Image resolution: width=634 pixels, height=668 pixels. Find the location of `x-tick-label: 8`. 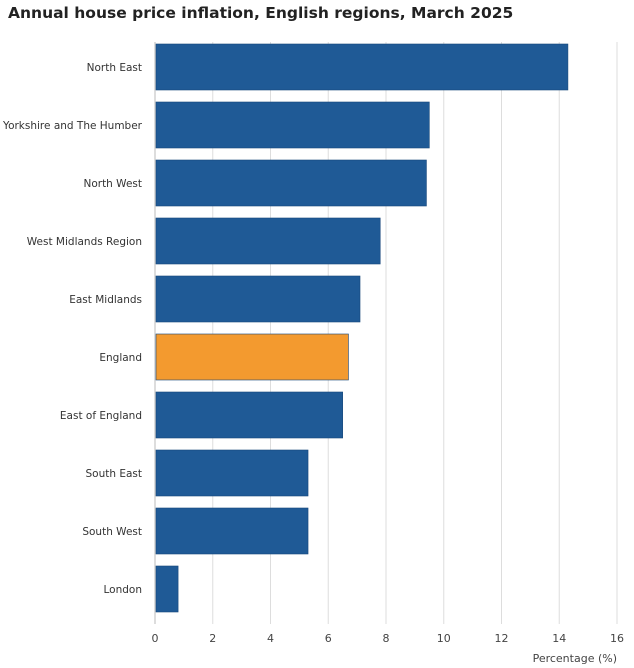

x-tick-label: 8 is located at coordinates (386, 638).